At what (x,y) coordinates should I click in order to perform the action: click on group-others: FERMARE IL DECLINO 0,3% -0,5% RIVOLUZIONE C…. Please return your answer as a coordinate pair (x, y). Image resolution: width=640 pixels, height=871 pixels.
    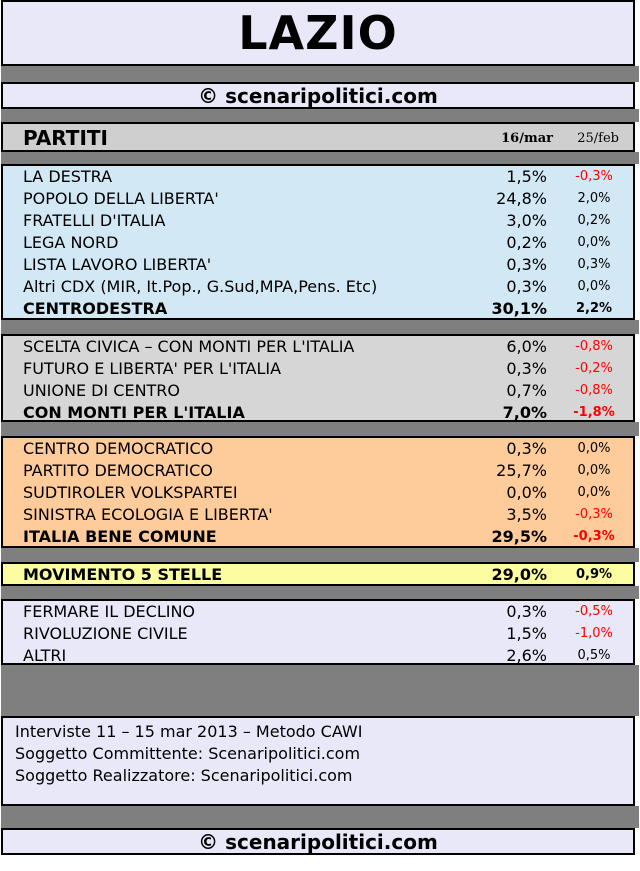
    Looking at the image, I should click on (318, 632).